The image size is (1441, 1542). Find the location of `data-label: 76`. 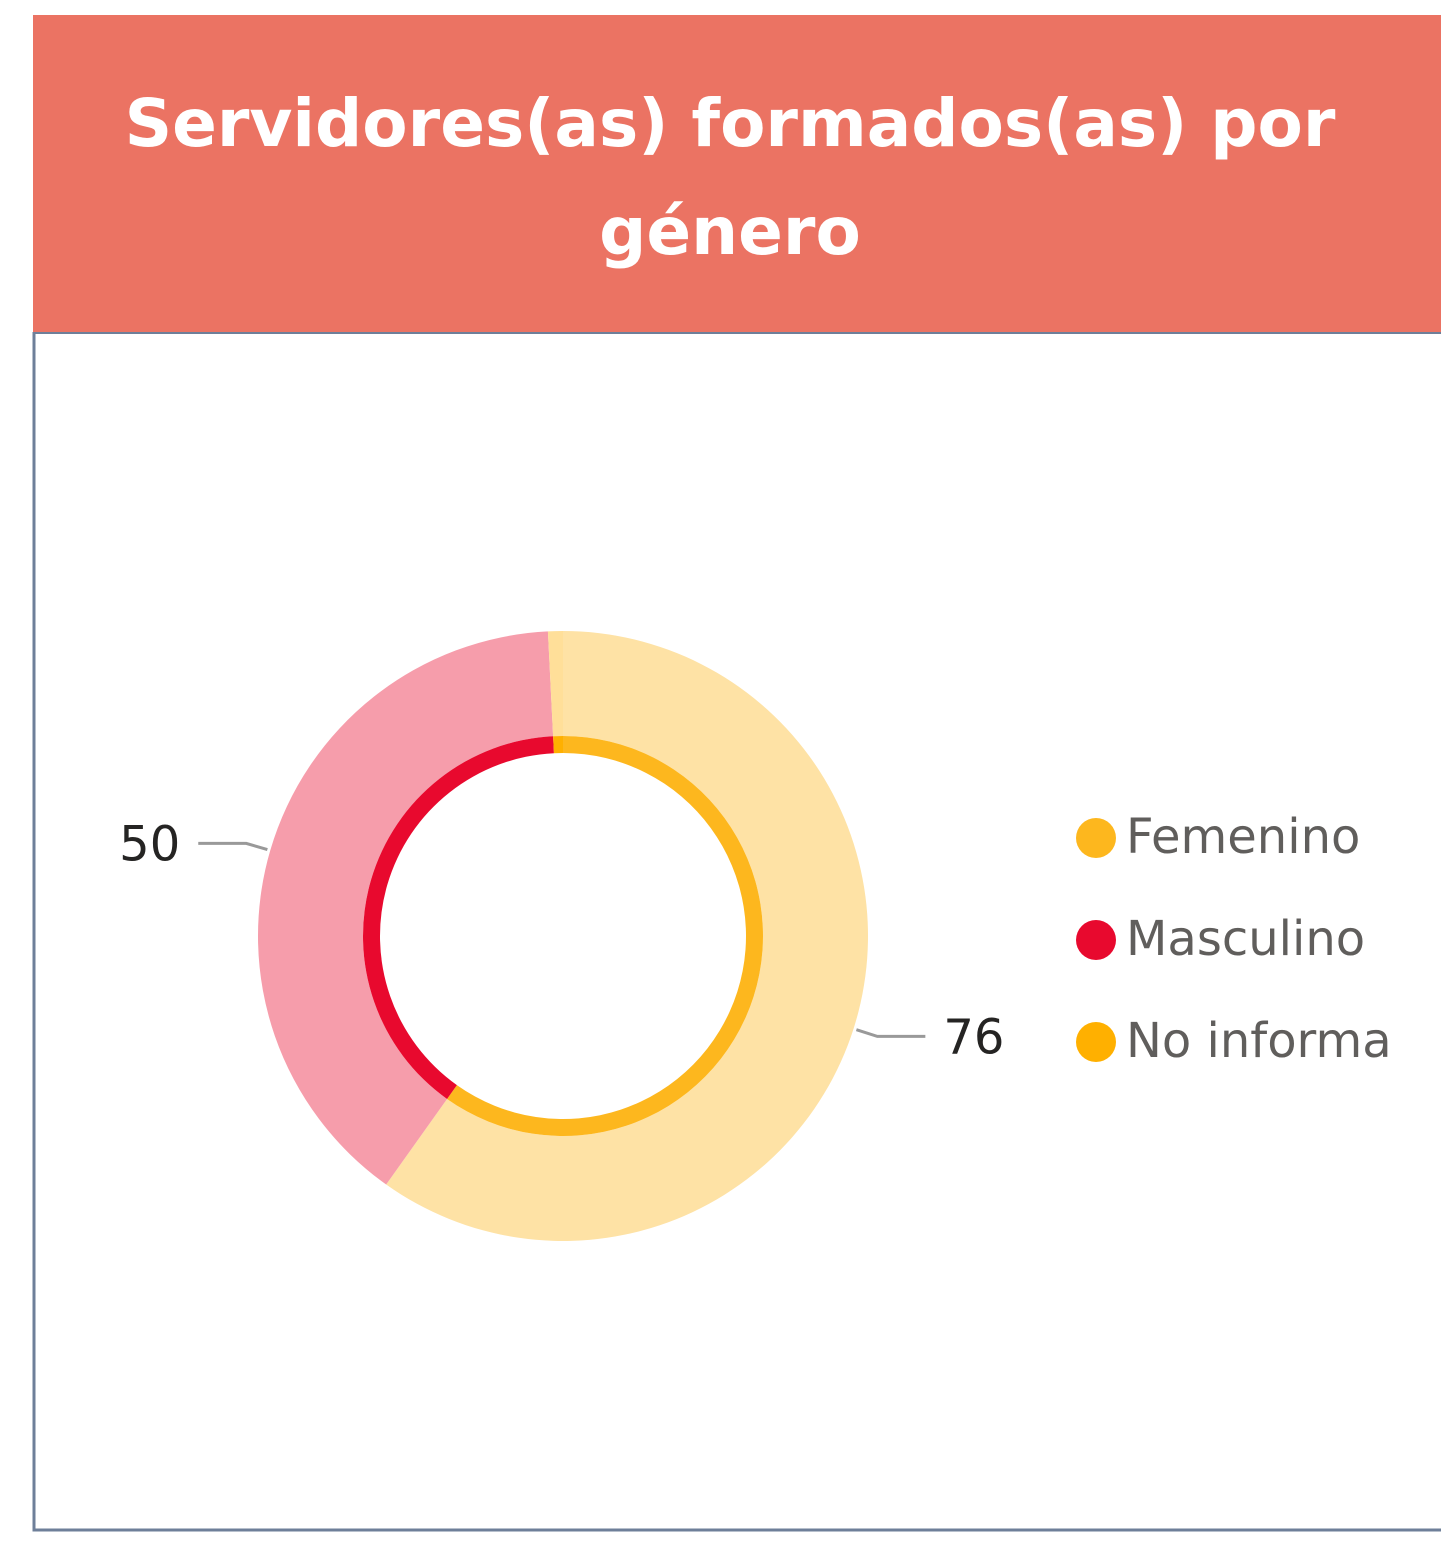

data-label: 76 is located at coordinates (973, 1037).